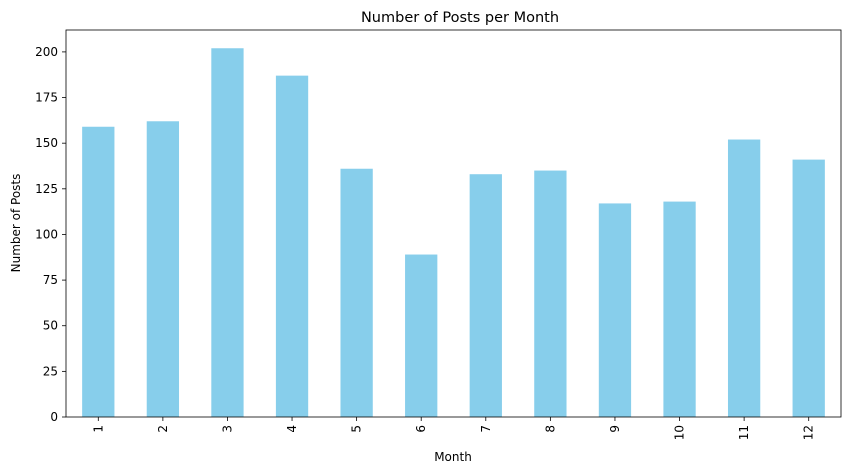 Image resolution: width=850 pixels, height=474 pixels. I want to click on x-axis-label: Month, so click(453, 457).